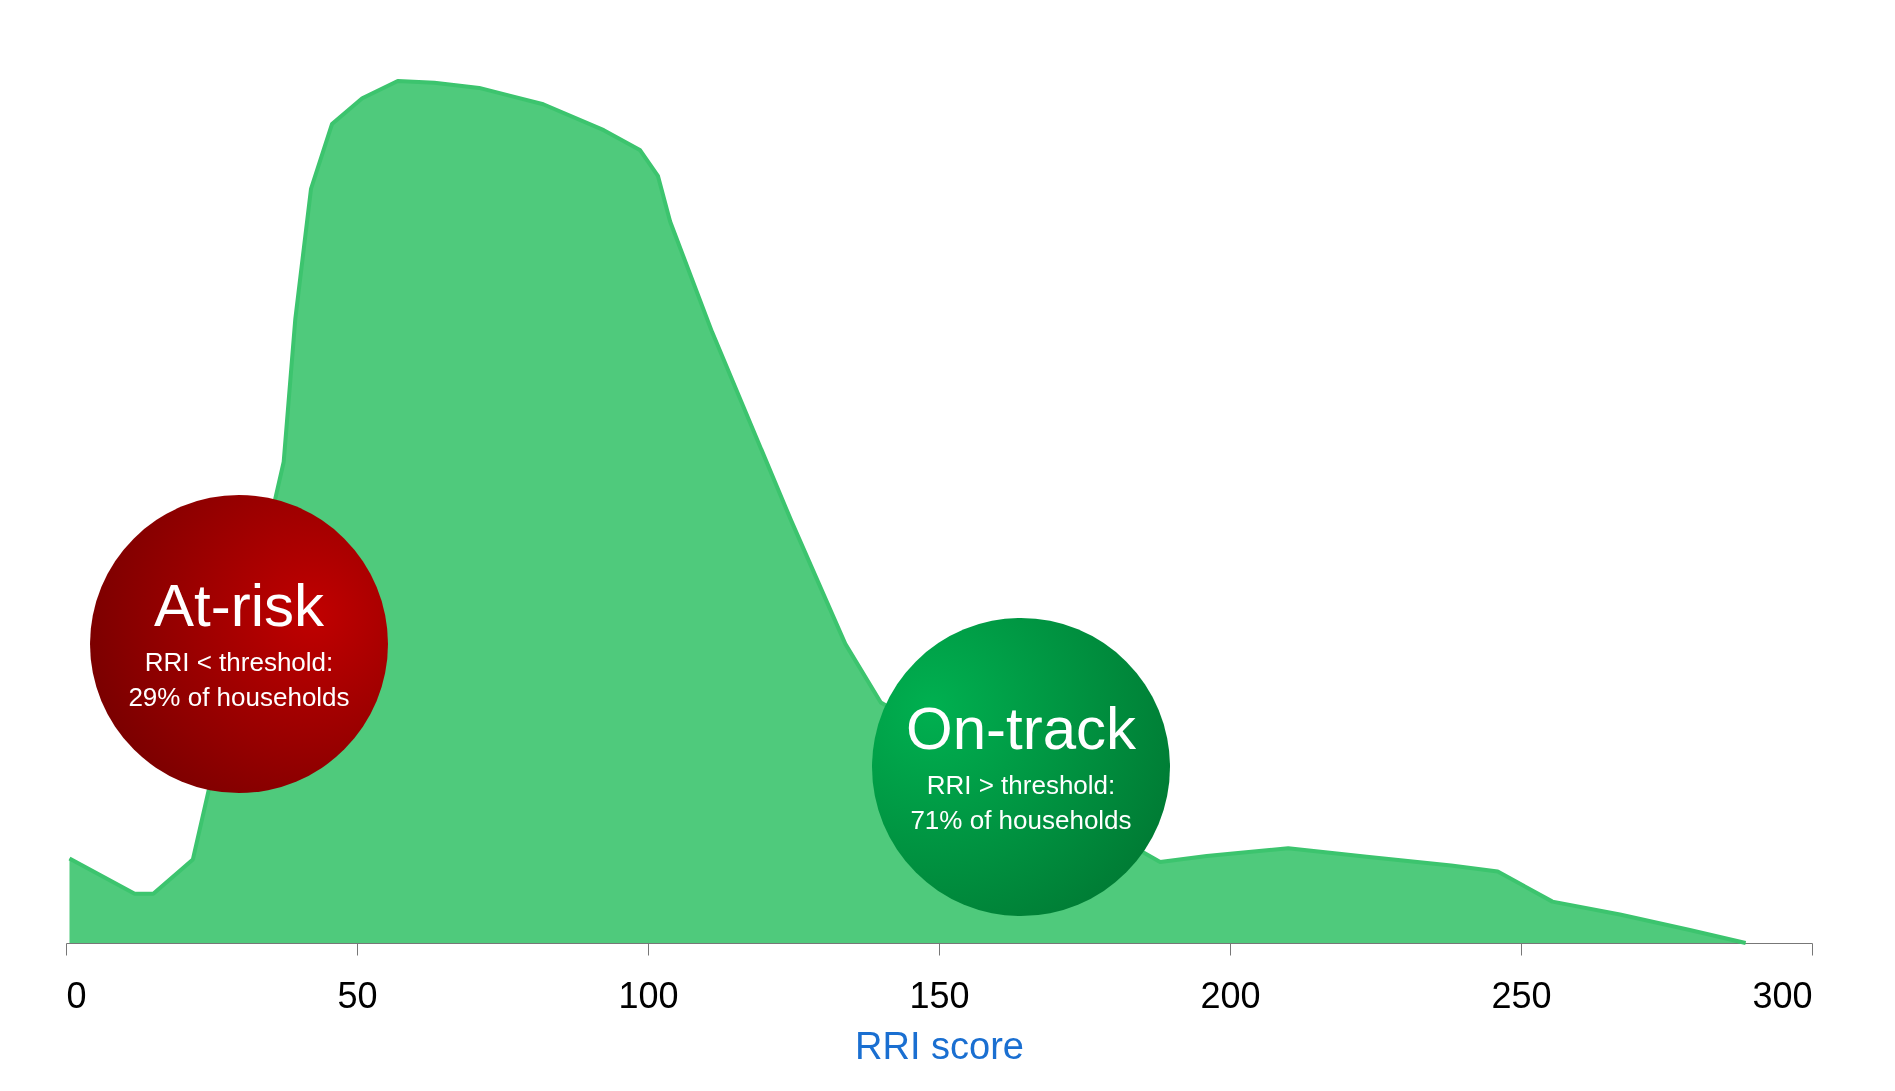 The height and width of the screenshot is (1091, 1895). I want to click on annotation: RRI > threshold: 71% of households, so click(1021, 802).